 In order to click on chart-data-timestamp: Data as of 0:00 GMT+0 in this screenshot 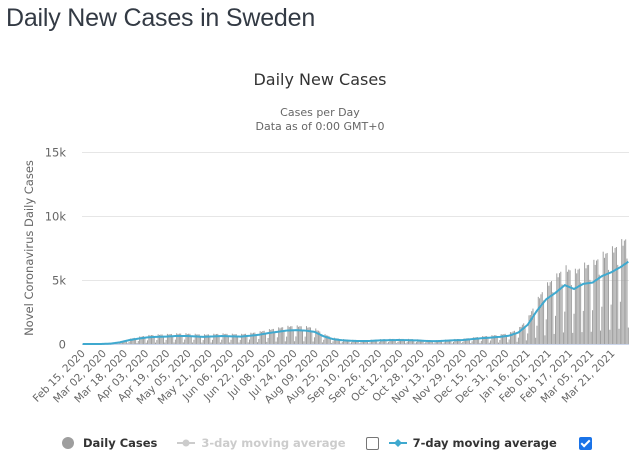, I will do `click(320, 126)`.